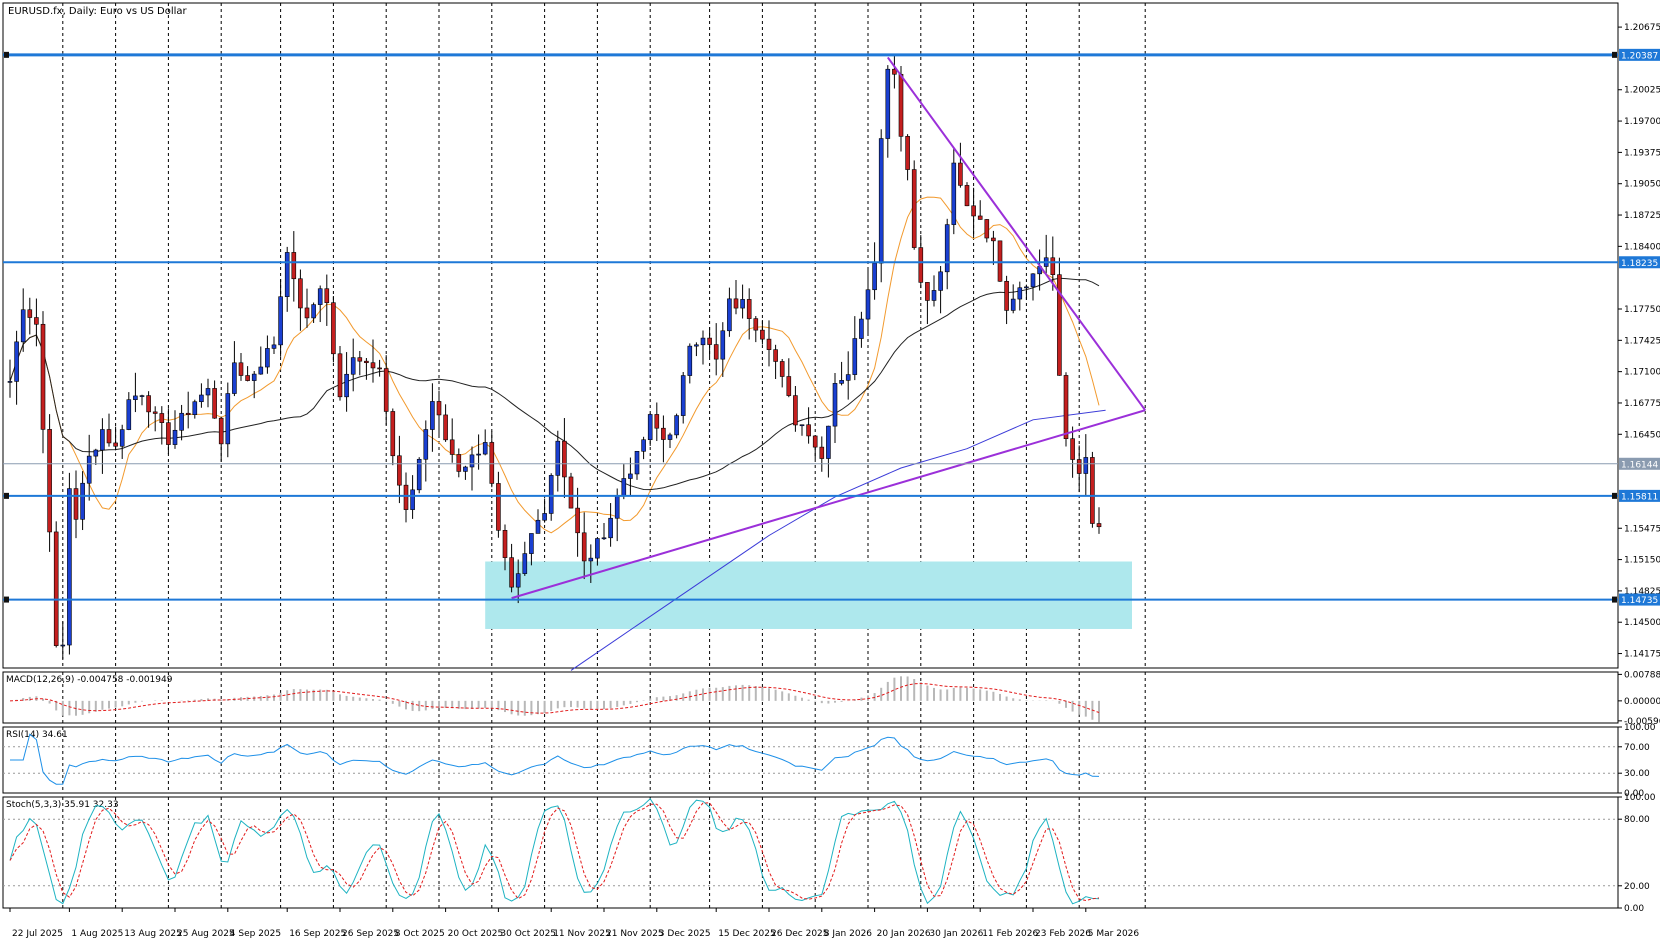 This screenshot has width=1660, height=945. Describe the element at coordinates (1642, 185) in the screenshot. I see `price-tick-label: 1.19050` at that location.